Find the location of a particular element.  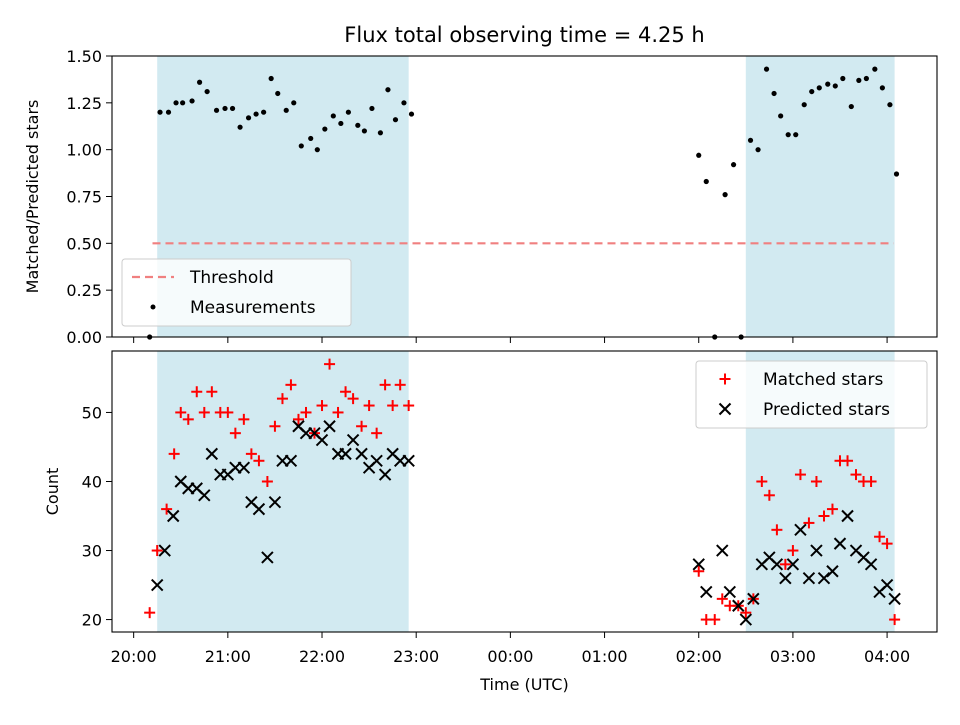

legend-matched-stars-swatch is located at coordinates (725, 379).